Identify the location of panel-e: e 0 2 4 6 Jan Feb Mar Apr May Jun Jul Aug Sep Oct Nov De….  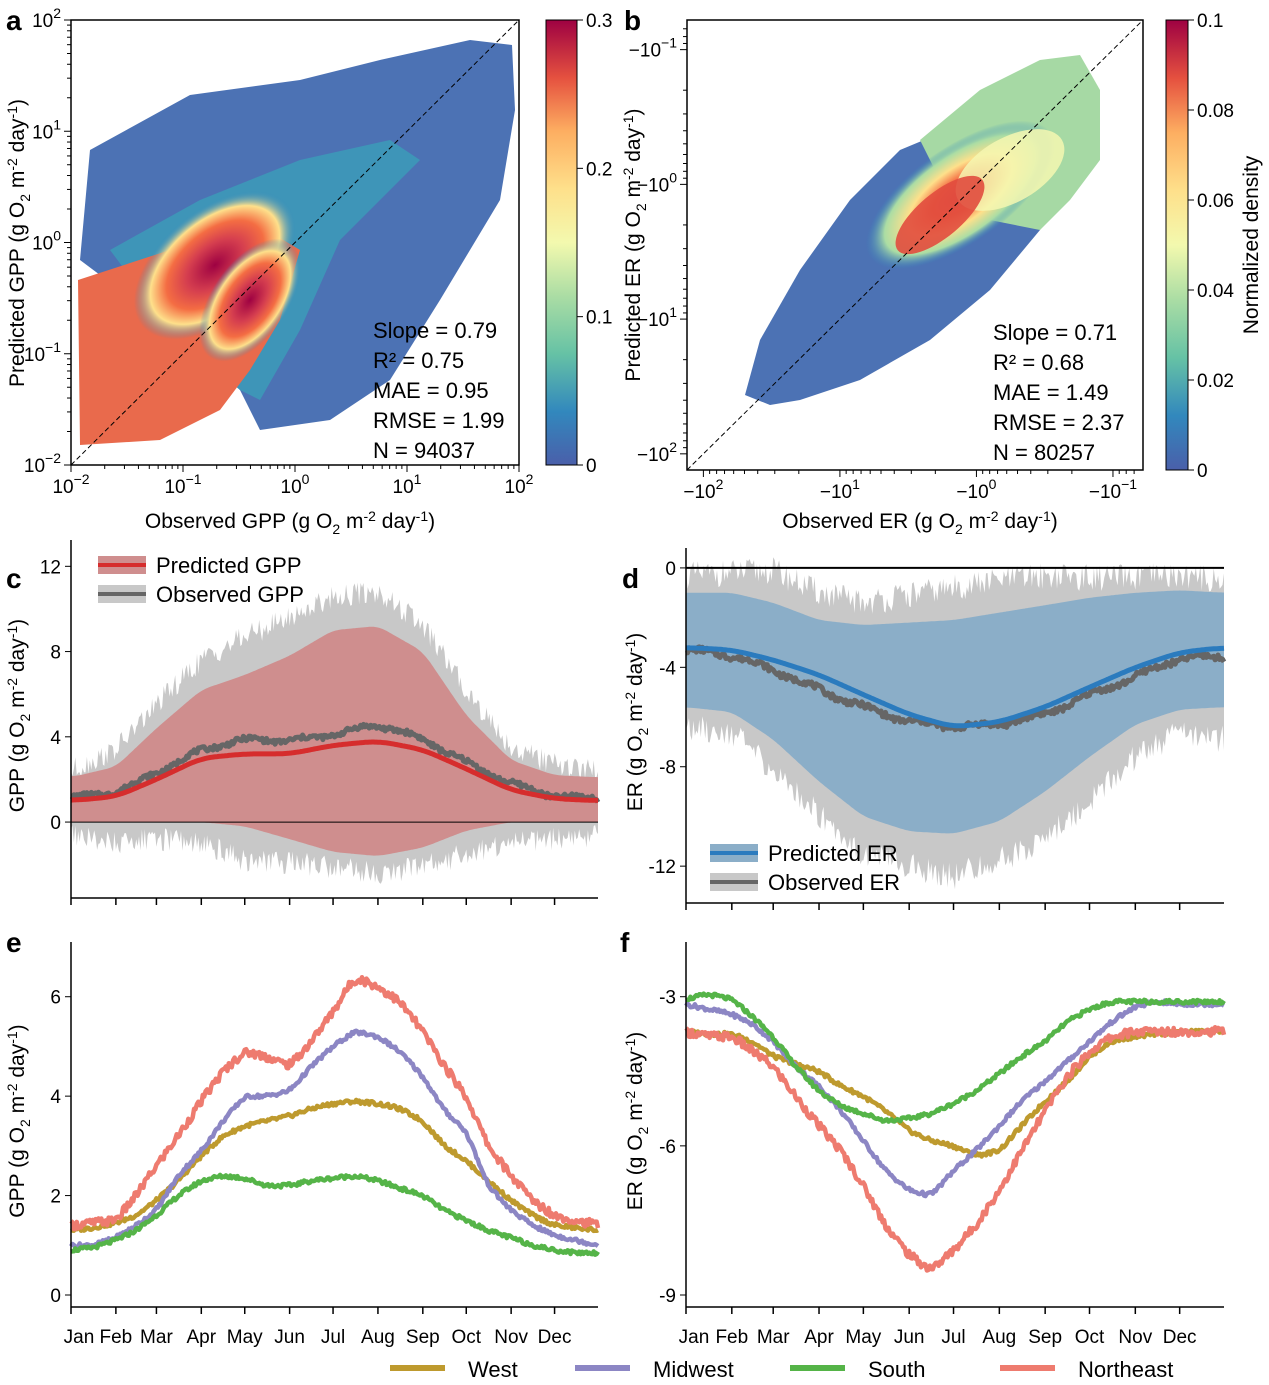
(302, 1137).